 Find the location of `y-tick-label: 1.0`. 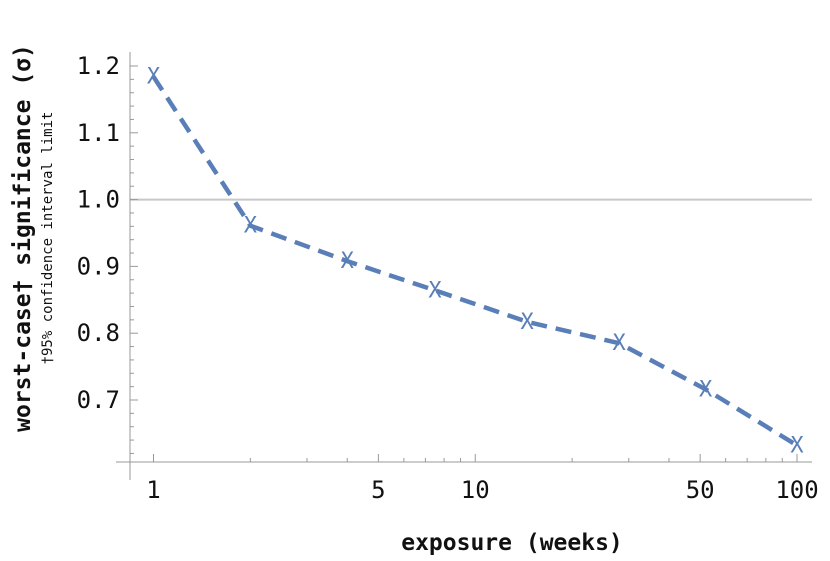

y-tick-label: 1.0 is located at coordinates (98, 200).